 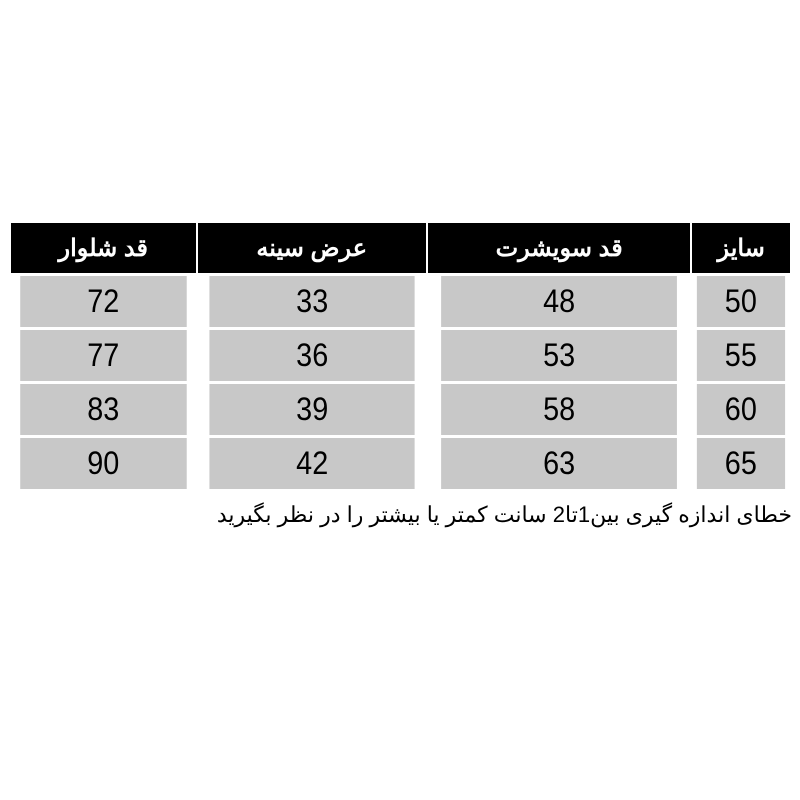 I want to click on cell-chest-width: 42, so click(x=311, y=463).